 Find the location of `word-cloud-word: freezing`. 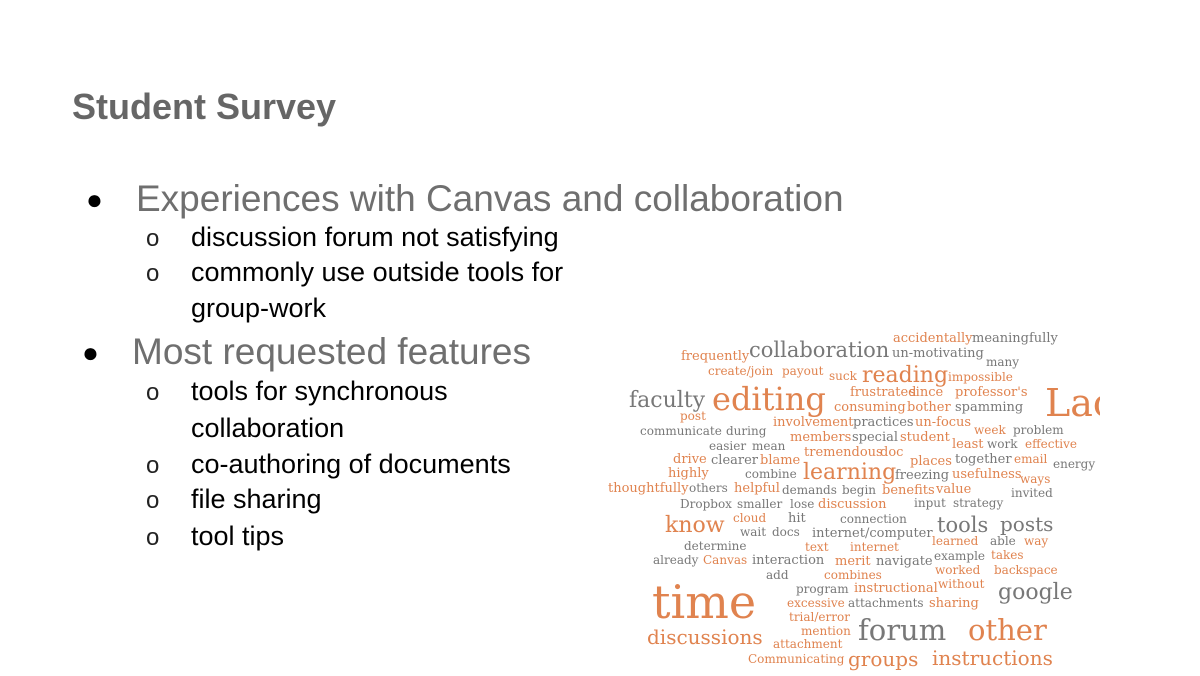

word-cloud-word: freezing is located at coordinates (922, 475).